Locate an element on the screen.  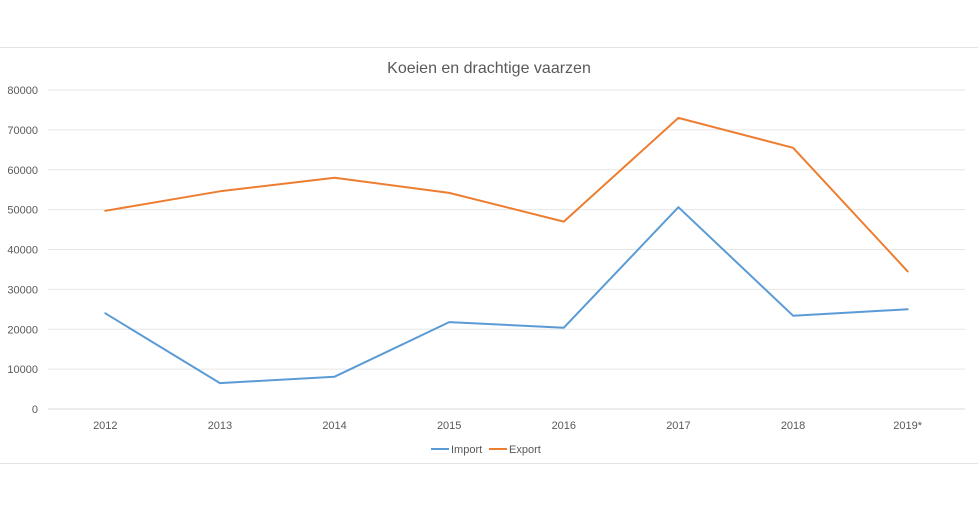
x-tick-label: 2014 is located at coordinates (334, 426).